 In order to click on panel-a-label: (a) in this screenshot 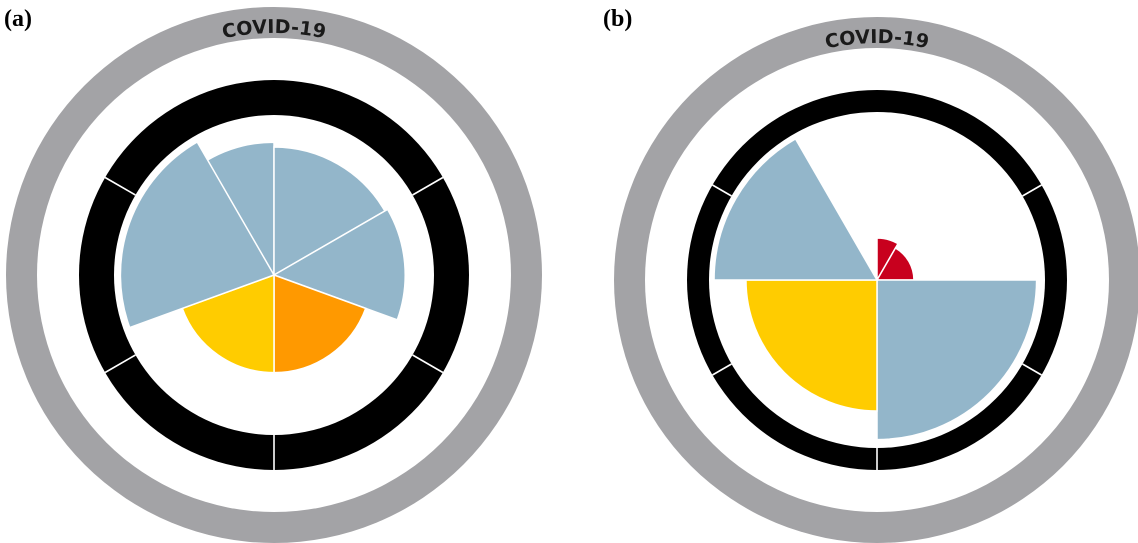, I will do `click(18, 19)`.